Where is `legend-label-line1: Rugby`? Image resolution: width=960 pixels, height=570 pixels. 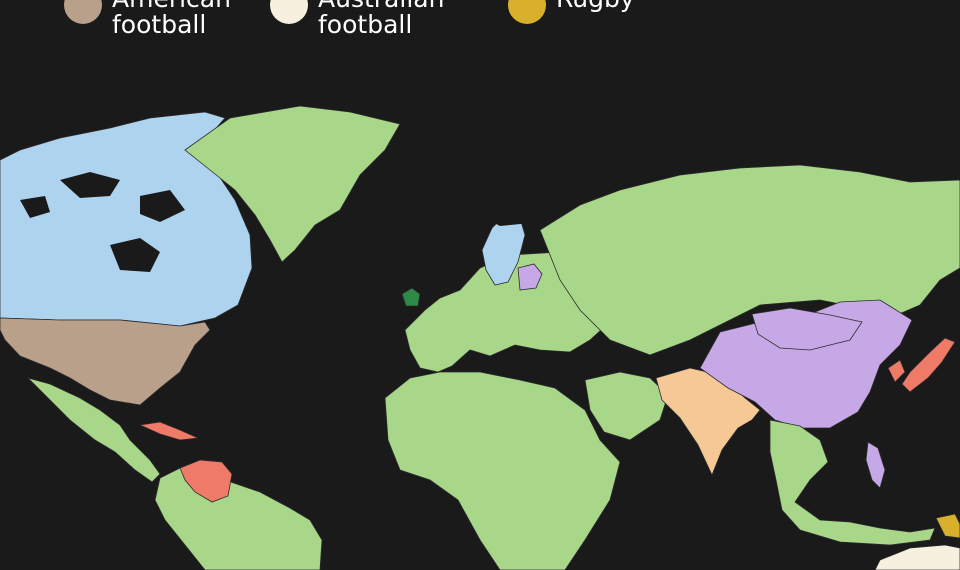
legend-label-line1: Rugby is located at coordinates (595, 6).